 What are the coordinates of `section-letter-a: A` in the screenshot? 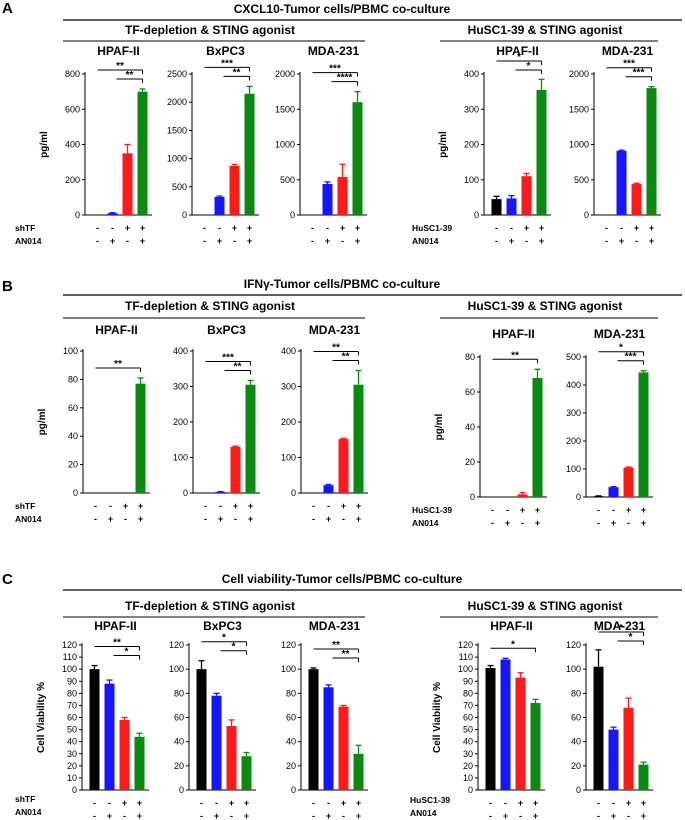 It's located at (7, 8).